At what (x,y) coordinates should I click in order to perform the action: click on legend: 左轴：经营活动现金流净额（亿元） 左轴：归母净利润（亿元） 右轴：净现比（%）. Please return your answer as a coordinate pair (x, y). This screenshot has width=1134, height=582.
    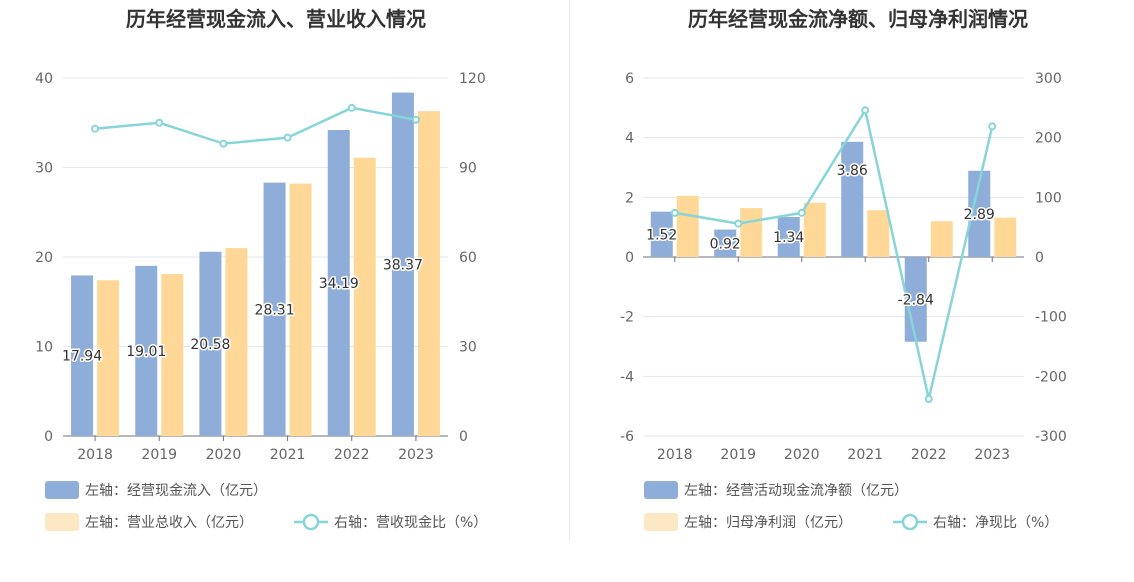
    Looking at the image, I should click on (851, 506).